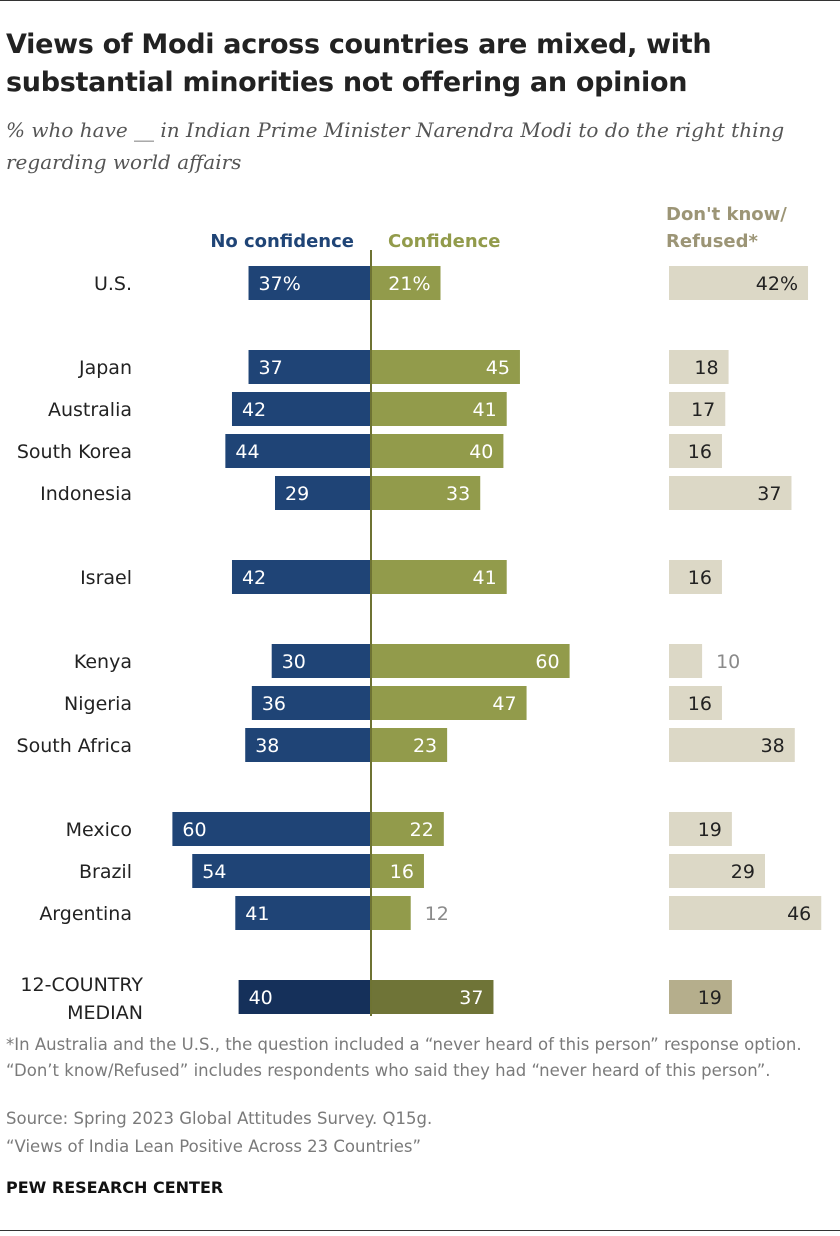  What do you see at coordinates (103, 662) in the screenshot?
I see `country-label: Kenya` at bounding box center [103, 662].